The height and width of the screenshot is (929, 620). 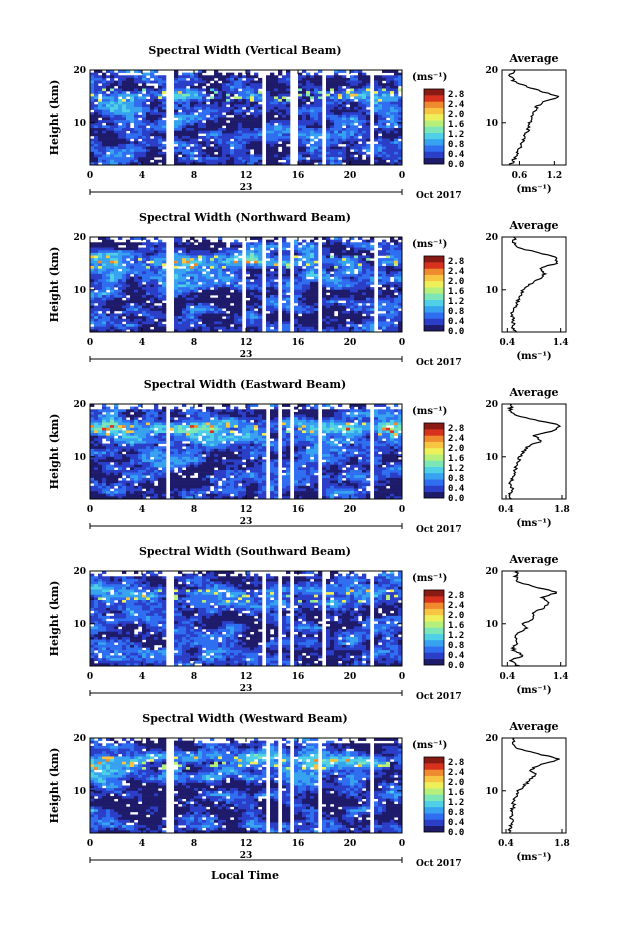 I want to click on colorbar-swatch, so click(x=434, y=142).